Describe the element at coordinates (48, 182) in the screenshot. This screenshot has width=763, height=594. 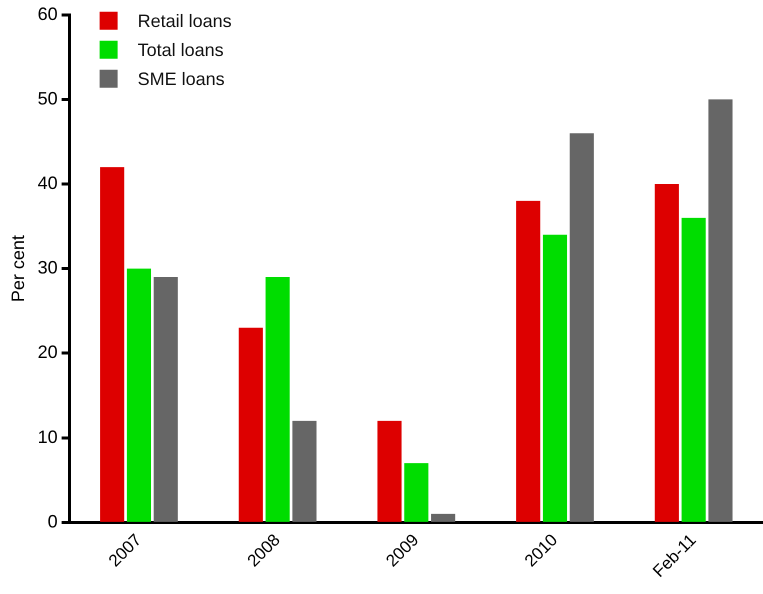
I see `y-tick-label: 40` at that location.